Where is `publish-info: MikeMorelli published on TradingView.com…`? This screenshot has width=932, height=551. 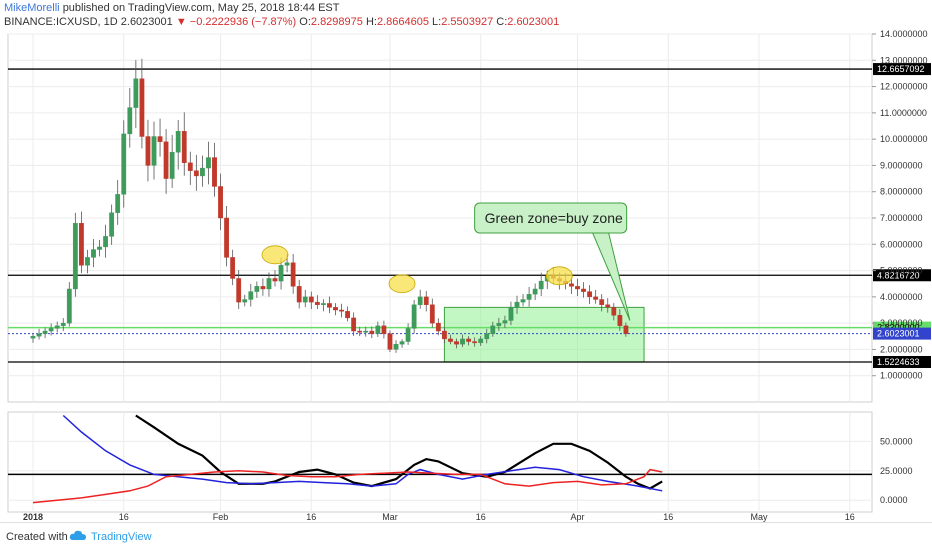 publish-info: MikeMorelli published on TradingView.com… is located at coordinates (172, 8).